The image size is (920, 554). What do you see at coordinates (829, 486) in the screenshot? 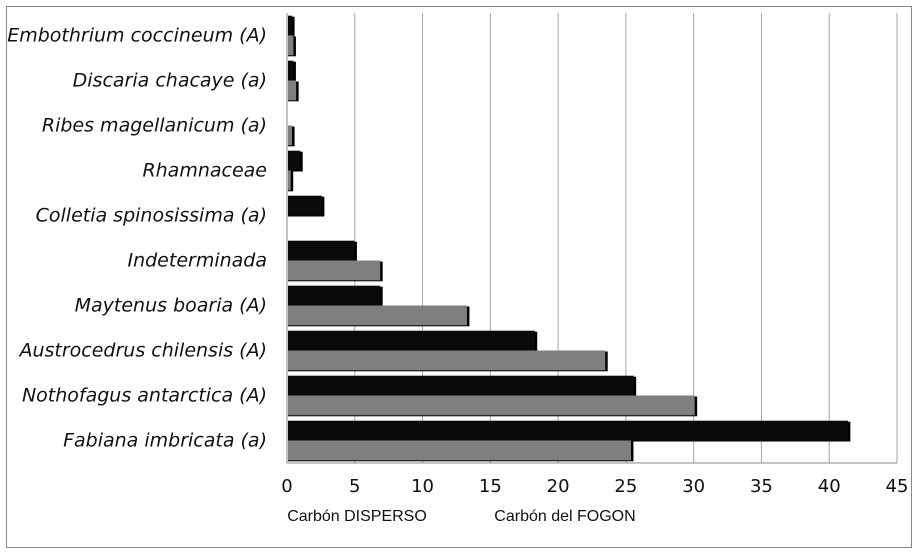
I see `x-tick-label: 40` at bounding box center [829, 486].